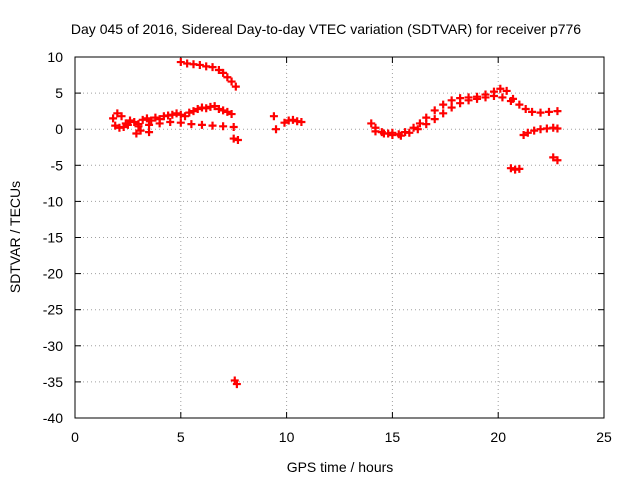 Image resolution: width=640 pixels, height=480 pixels. Describe the element at coordinates (174, 124) in the screenshot. I see `series-cluster-early-lower` at that location.